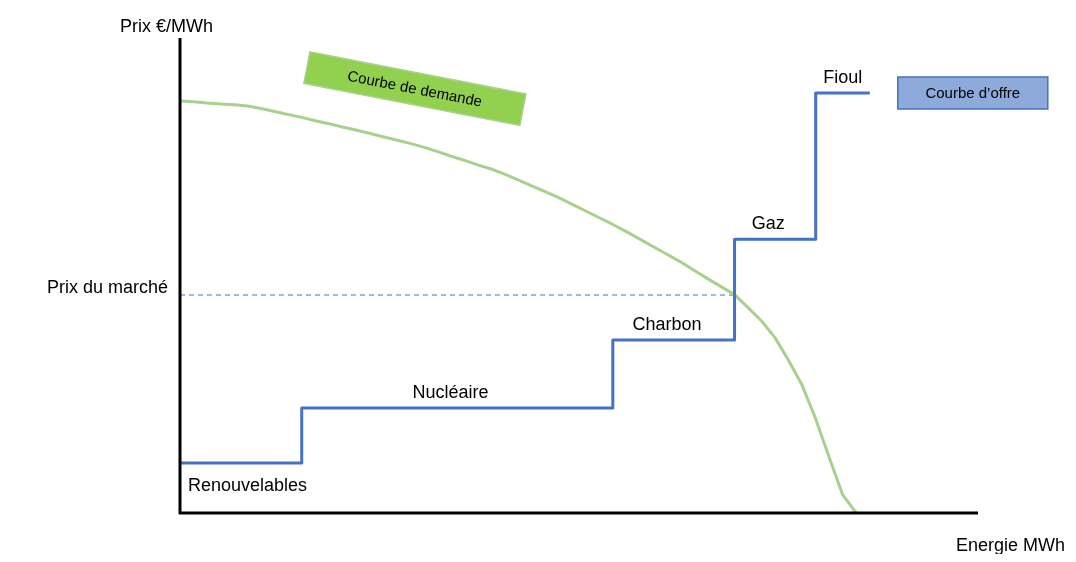  Describe the element at coordinates (167, 26) in the screenshot. I see `y-axis-title: Prix €/MWh` at that location.